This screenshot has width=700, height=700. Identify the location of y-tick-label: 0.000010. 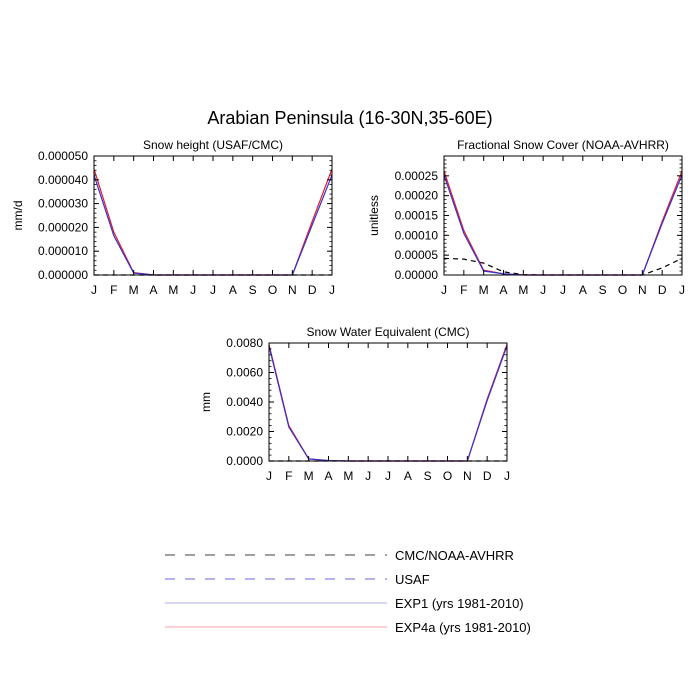
(63, 251).